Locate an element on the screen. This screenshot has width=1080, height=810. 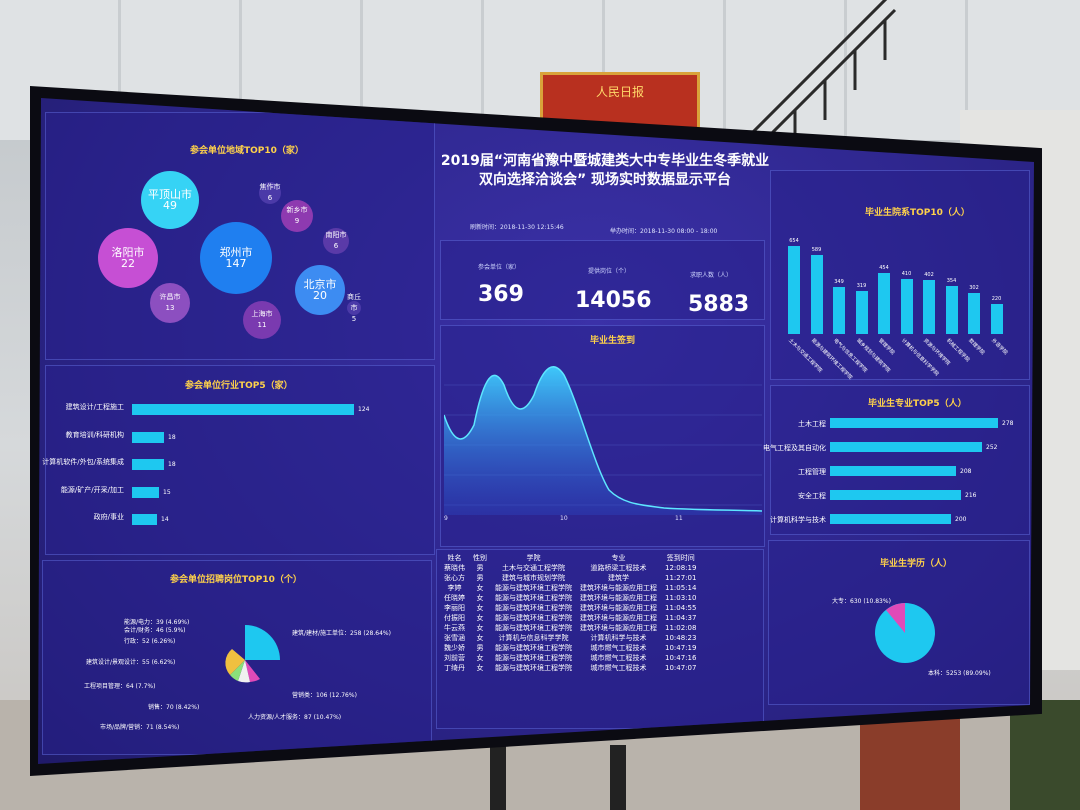
red-box is located at coordinates (910, 762).